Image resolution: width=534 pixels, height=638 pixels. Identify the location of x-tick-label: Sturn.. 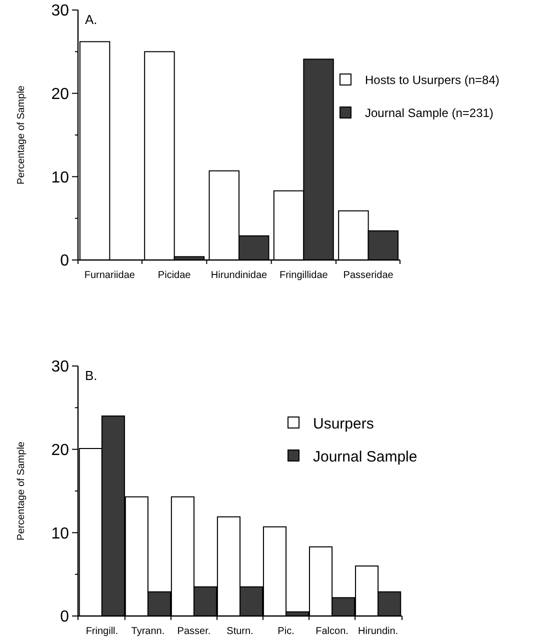
(240, 631).